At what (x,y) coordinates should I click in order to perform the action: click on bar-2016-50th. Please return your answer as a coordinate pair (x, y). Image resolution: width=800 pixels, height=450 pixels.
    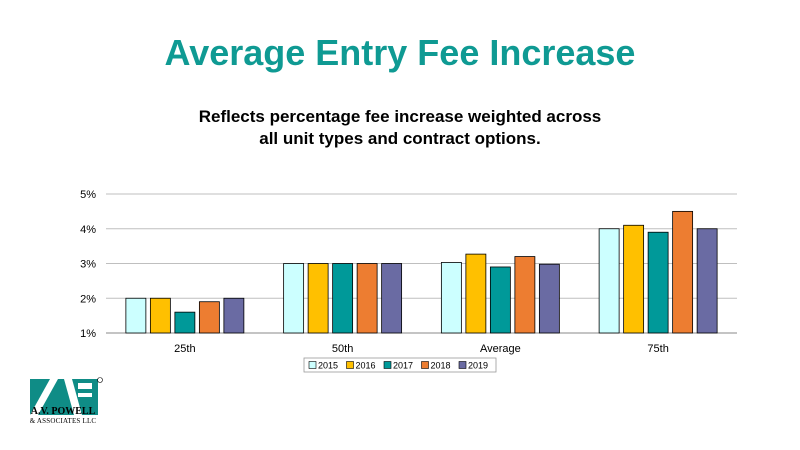
    Looking at the image, I should click on (318, 298).